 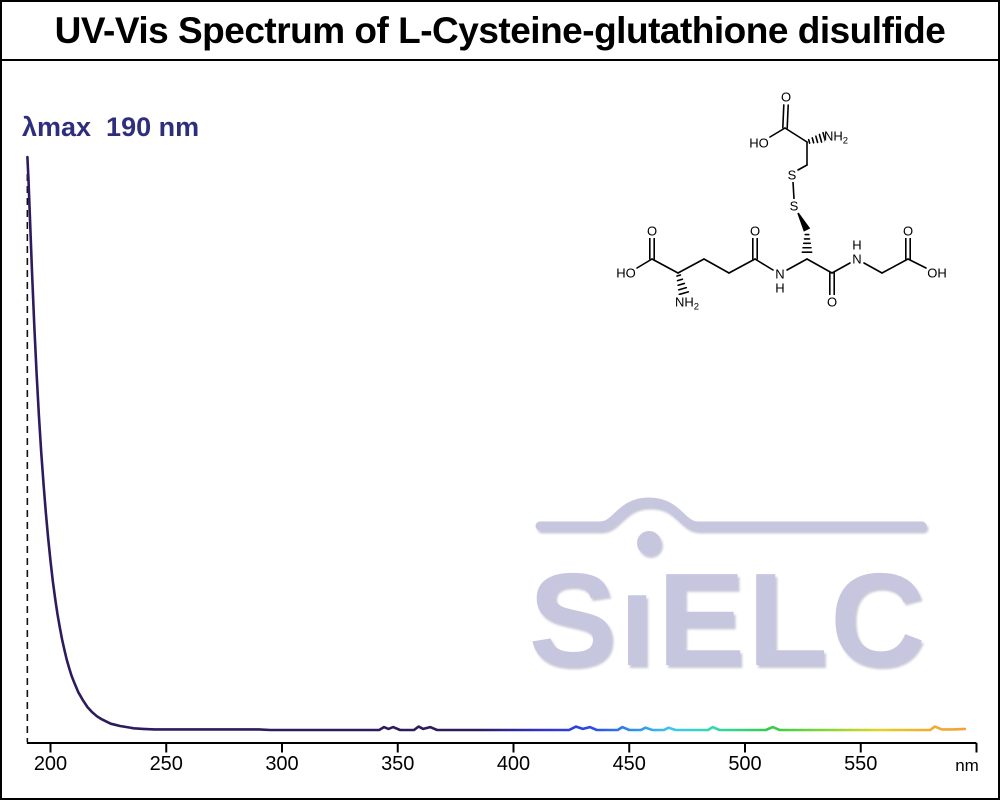 What do you see at coordinates (513, 764) in the screenshot?
I see `axis-tick-label: 400` at bounding box center [513, 764].